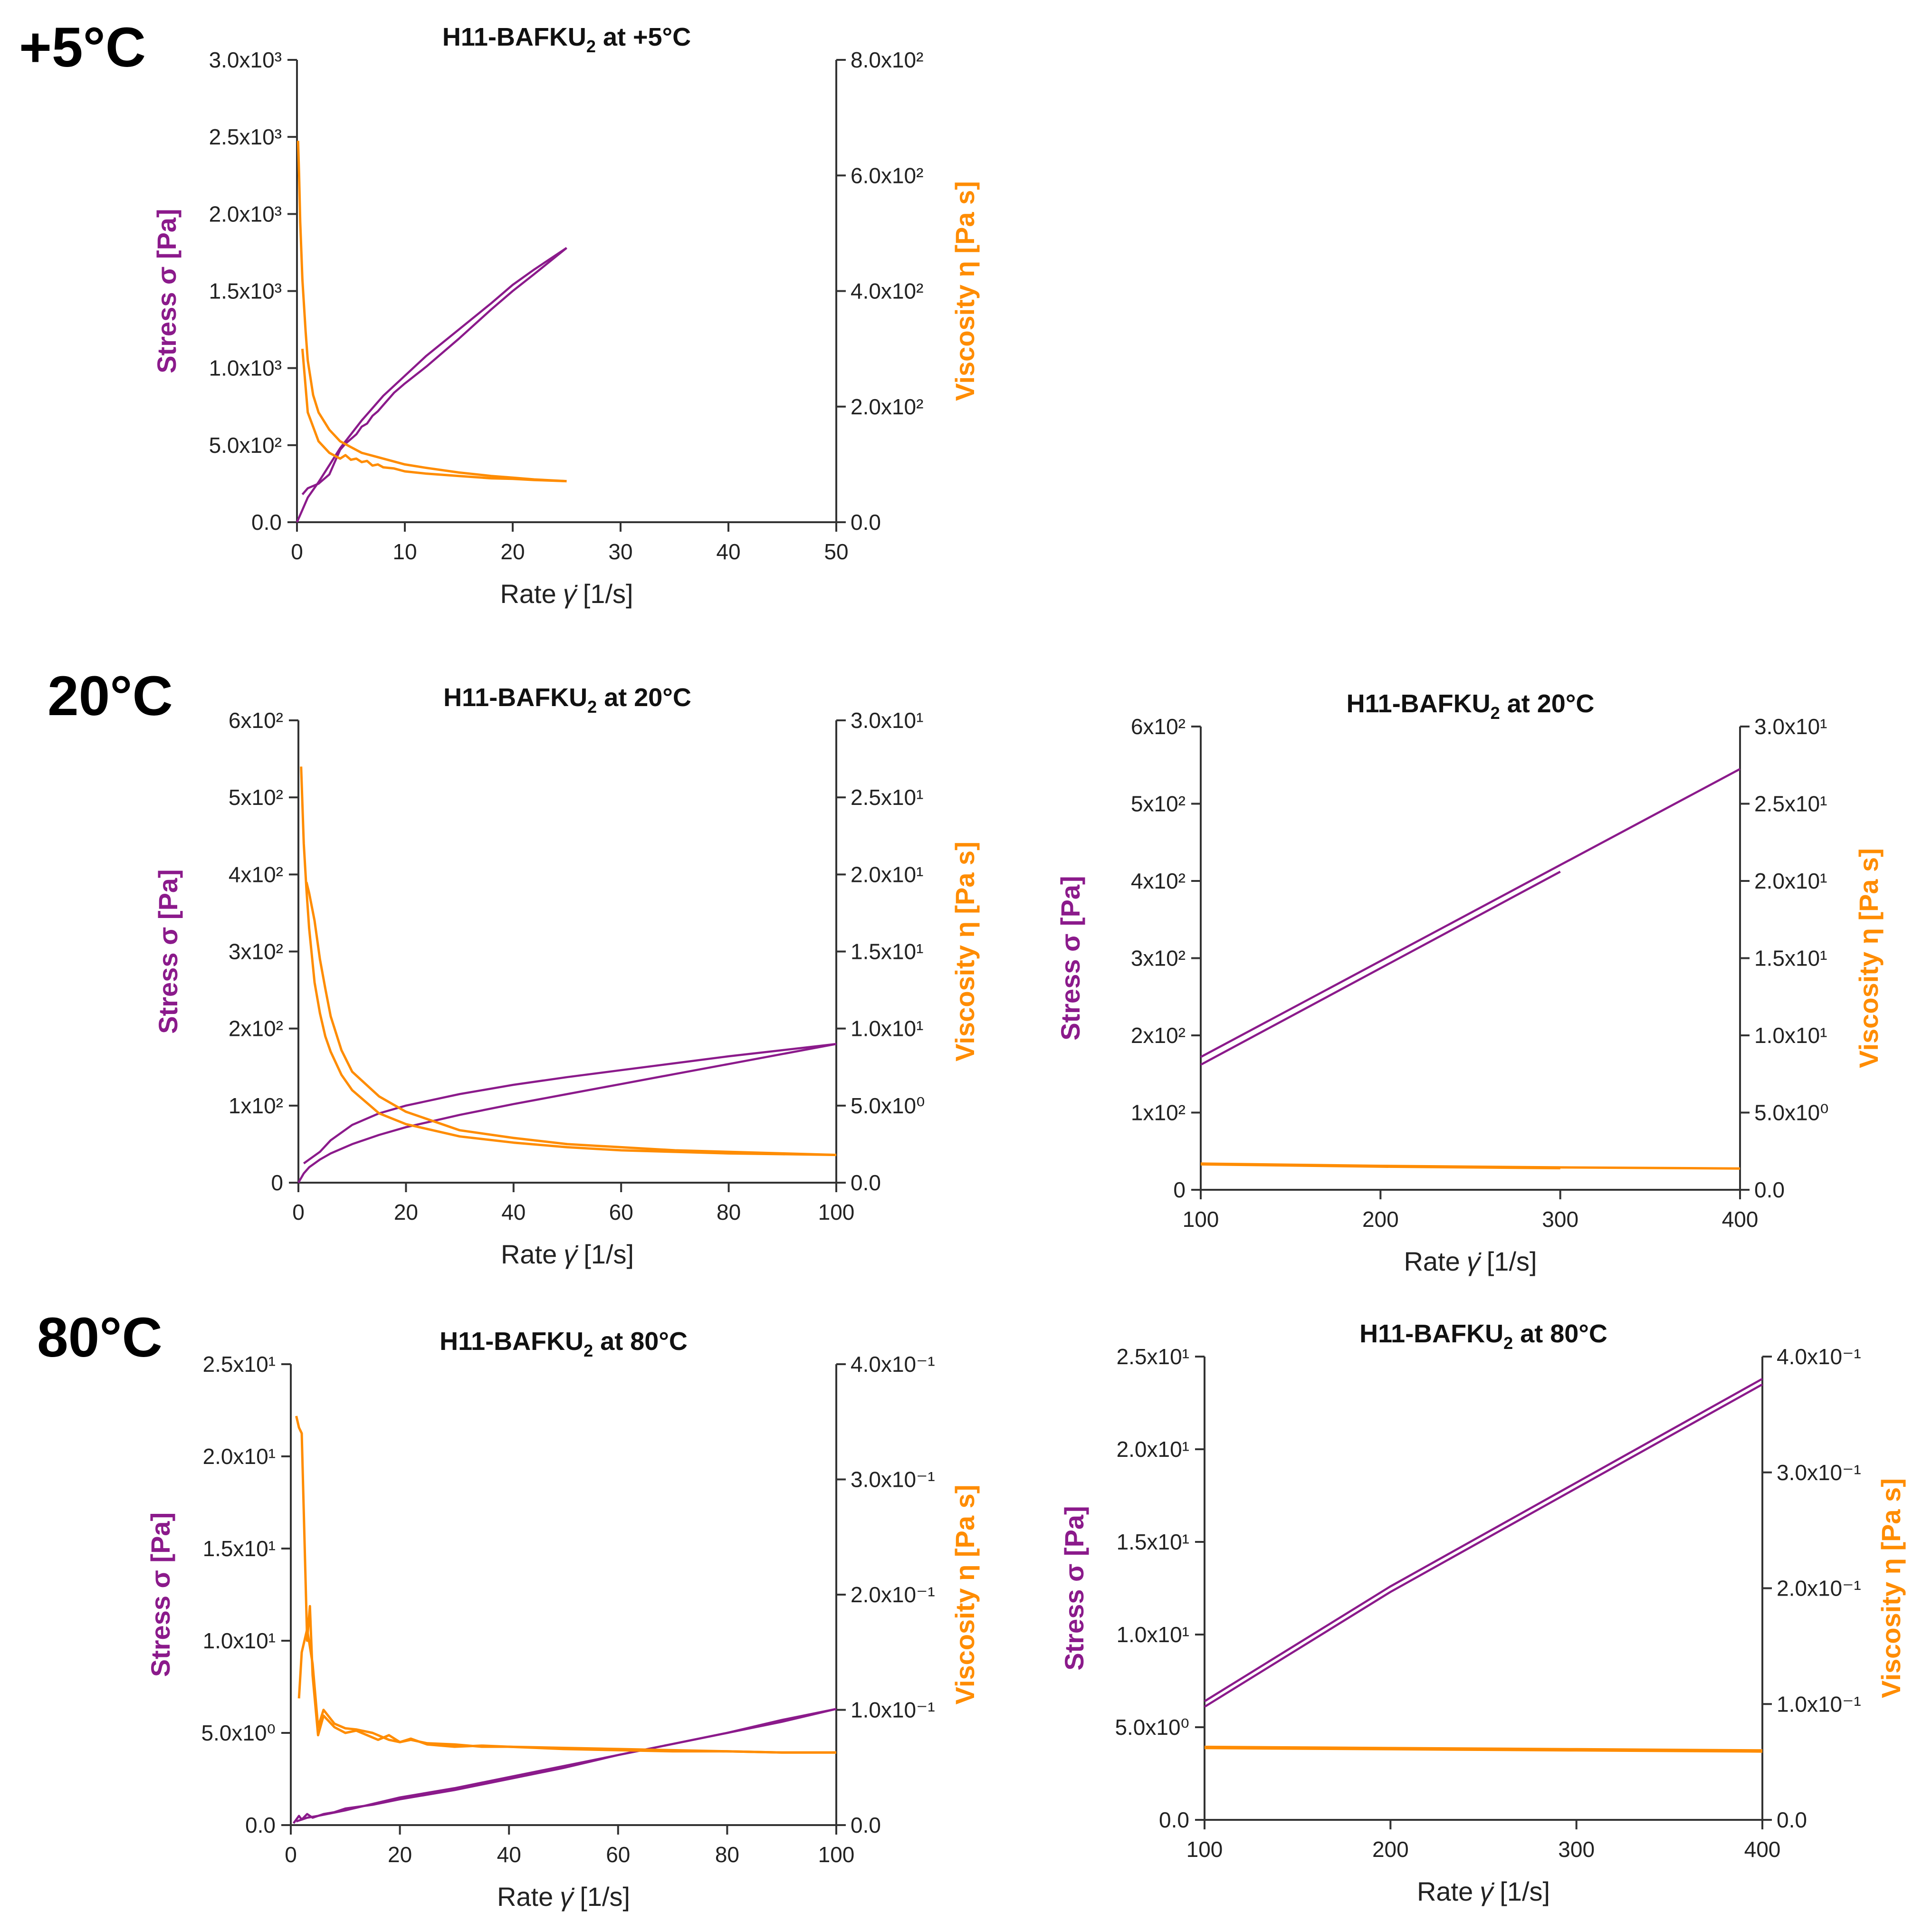 This screenshot has width=1932, height=1932. I want to click on temp-label-5c: +5°C, so click(82, 47).